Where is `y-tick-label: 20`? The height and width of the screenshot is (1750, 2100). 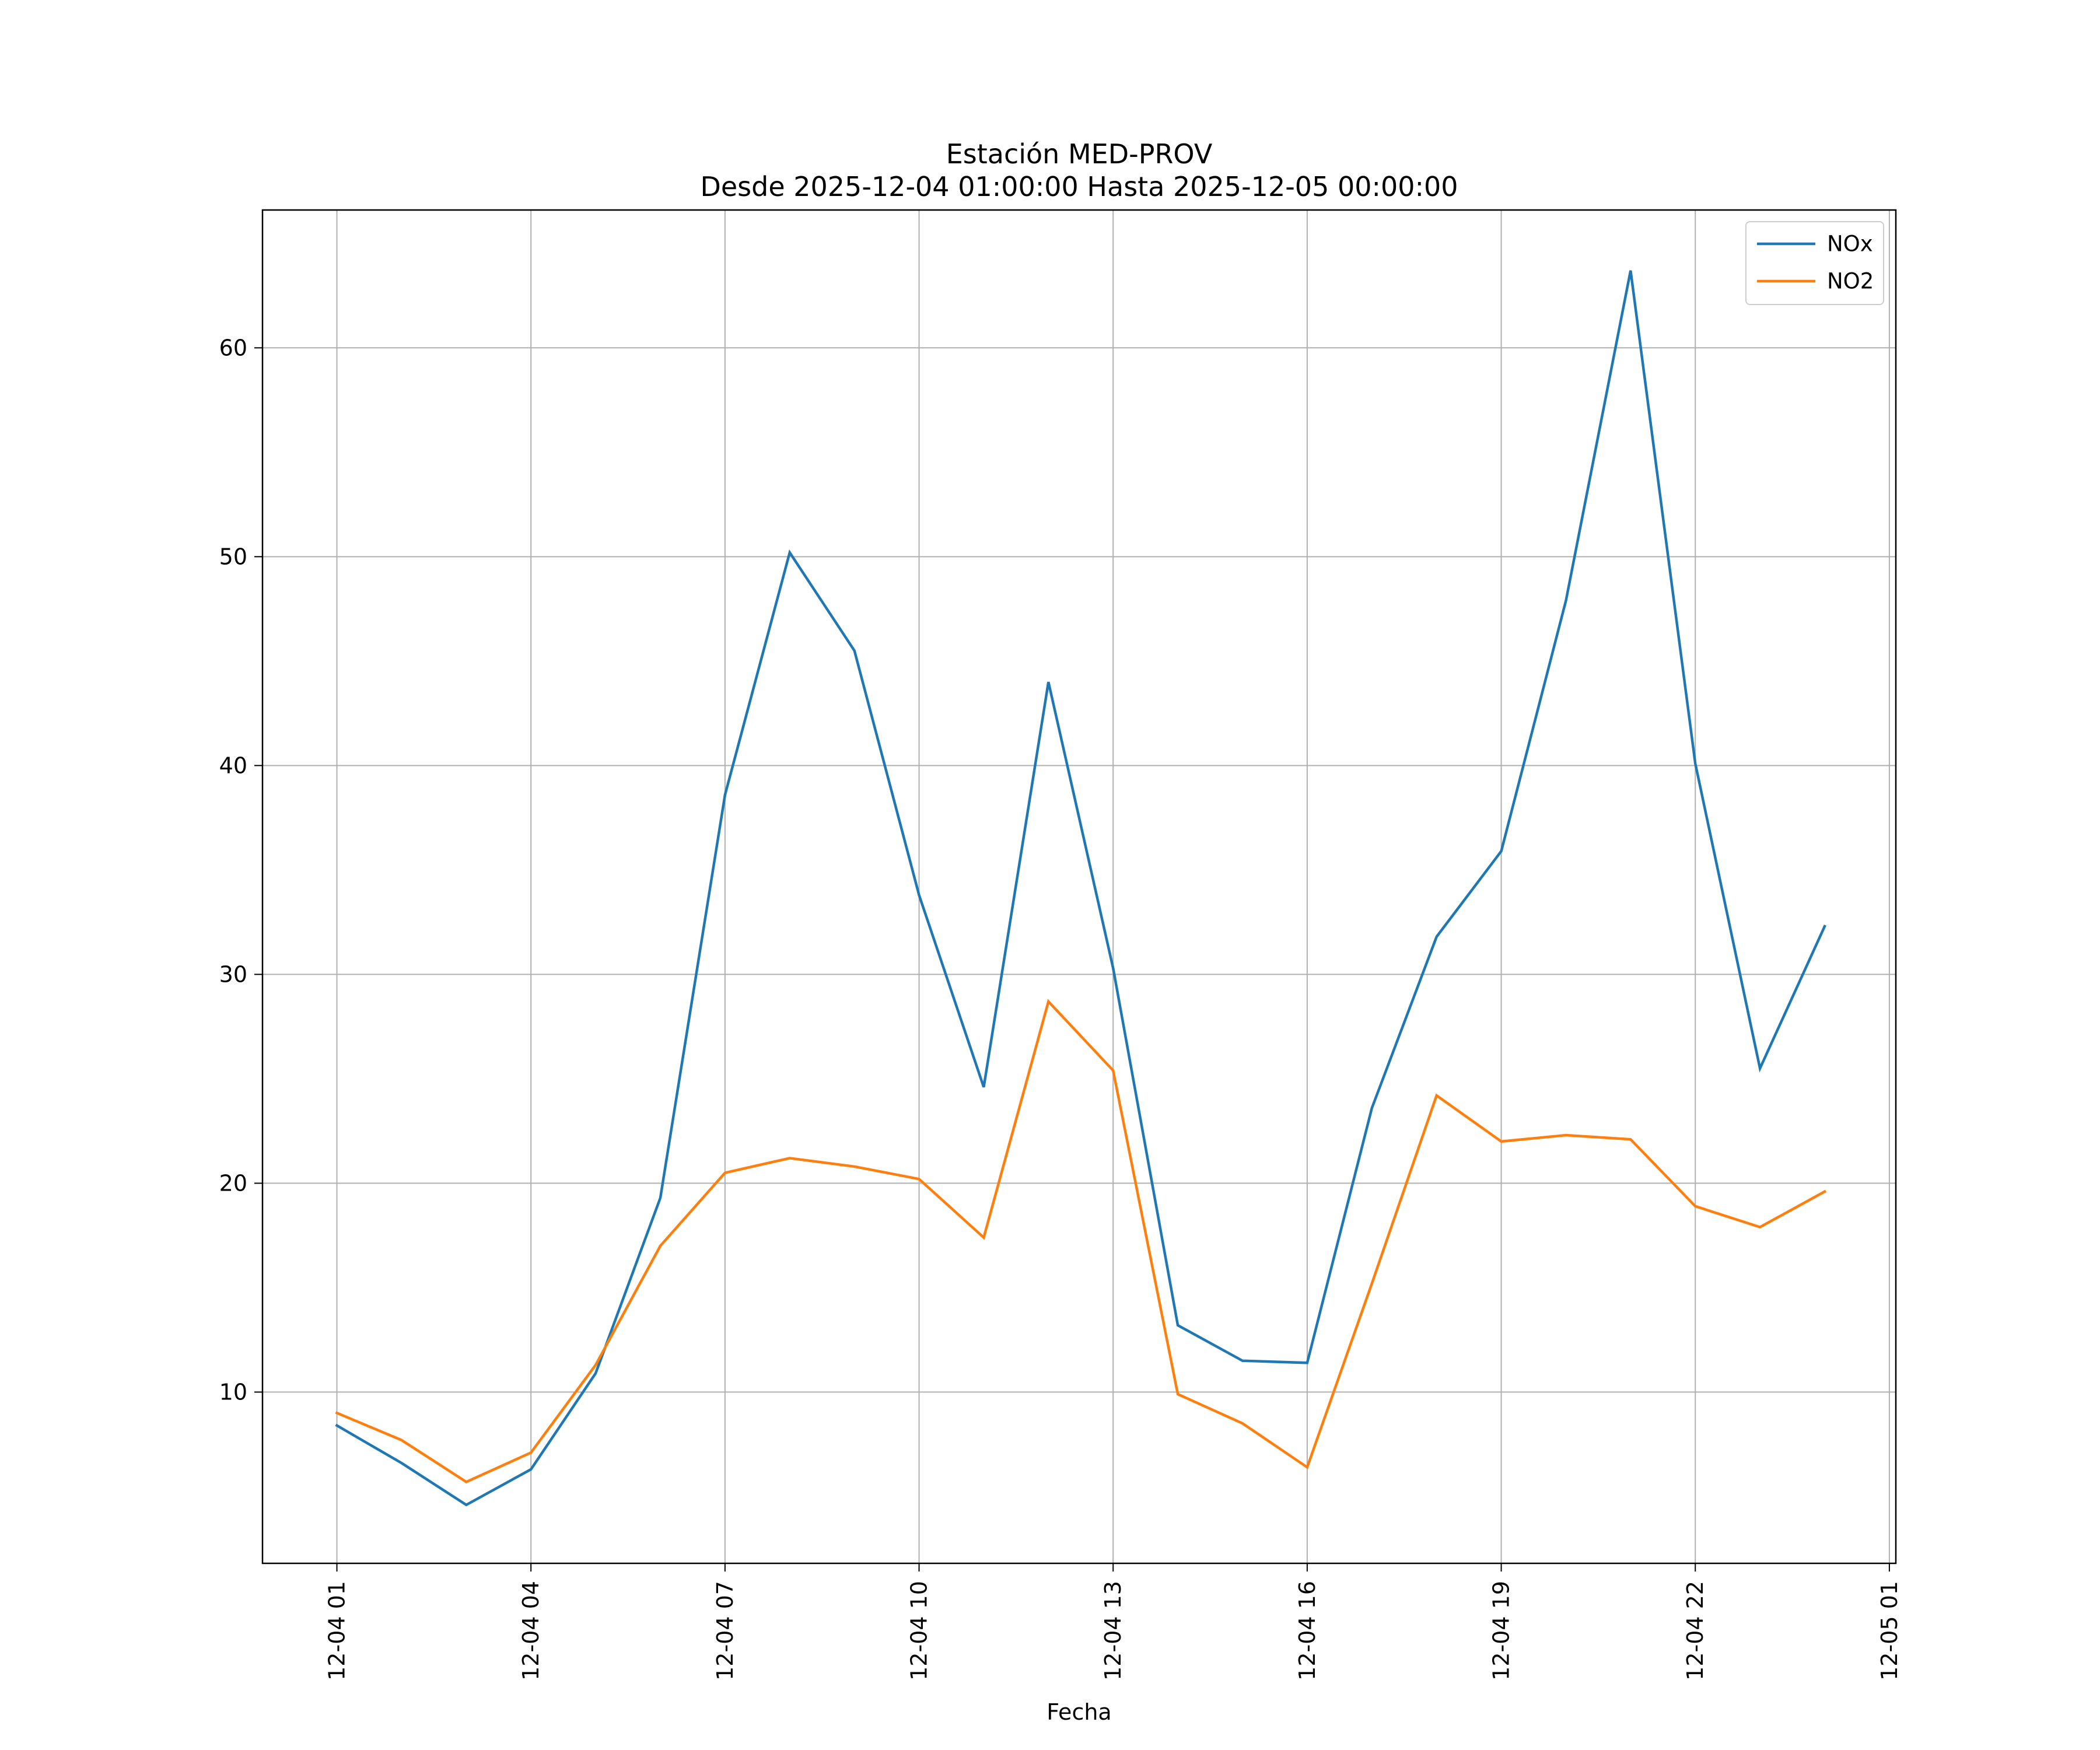
y-tick-label: 20 is located at coordinates (233, 1183).